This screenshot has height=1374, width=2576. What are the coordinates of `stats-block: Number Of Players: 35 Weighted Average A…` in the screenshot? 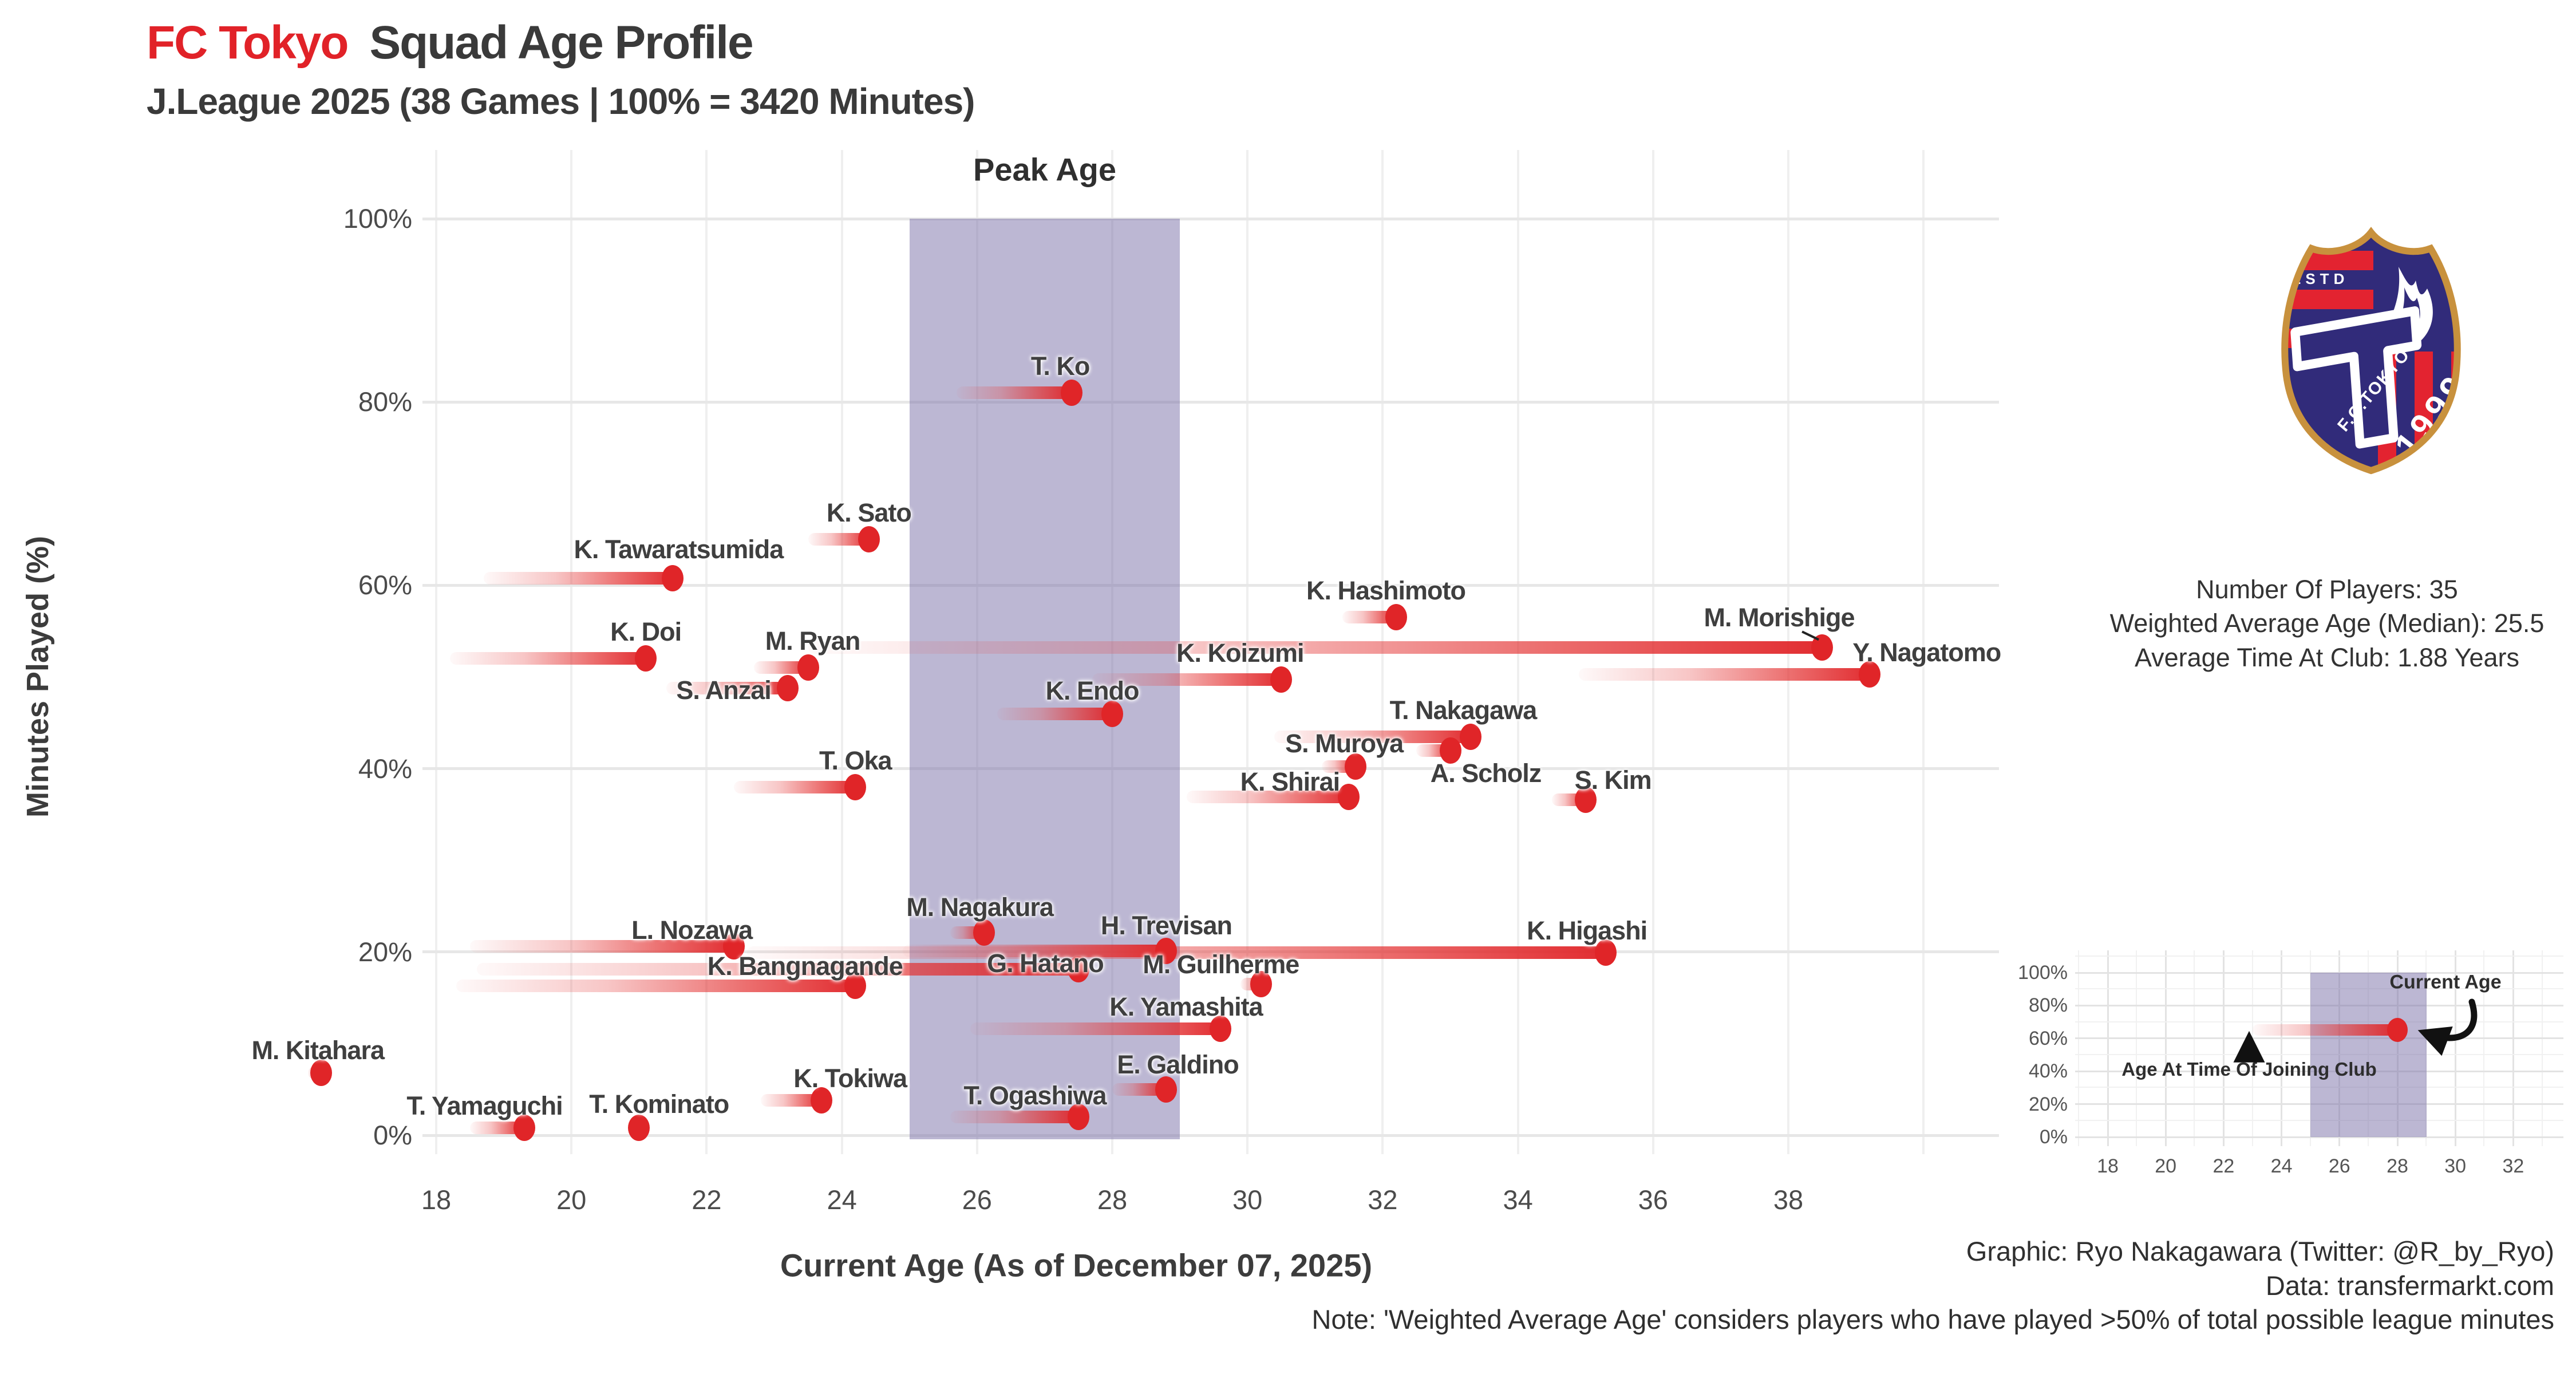 It's located at (2317, 623).